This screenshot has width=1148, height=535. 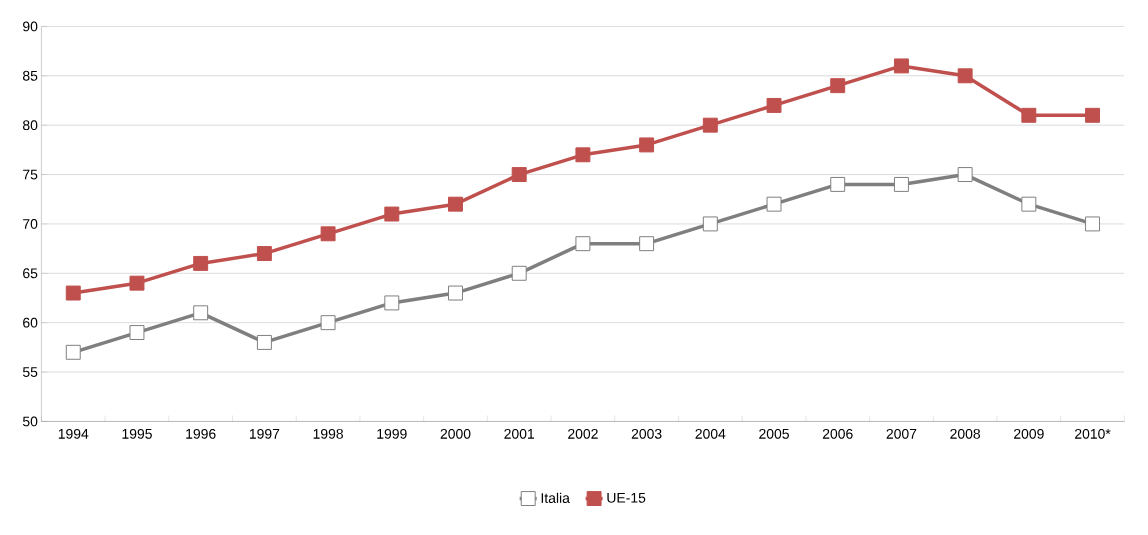 What do you see at coordinates (201, 433) in the screenshot?
I see `x-tick-label: 1996` at bounding box center [201, 433].